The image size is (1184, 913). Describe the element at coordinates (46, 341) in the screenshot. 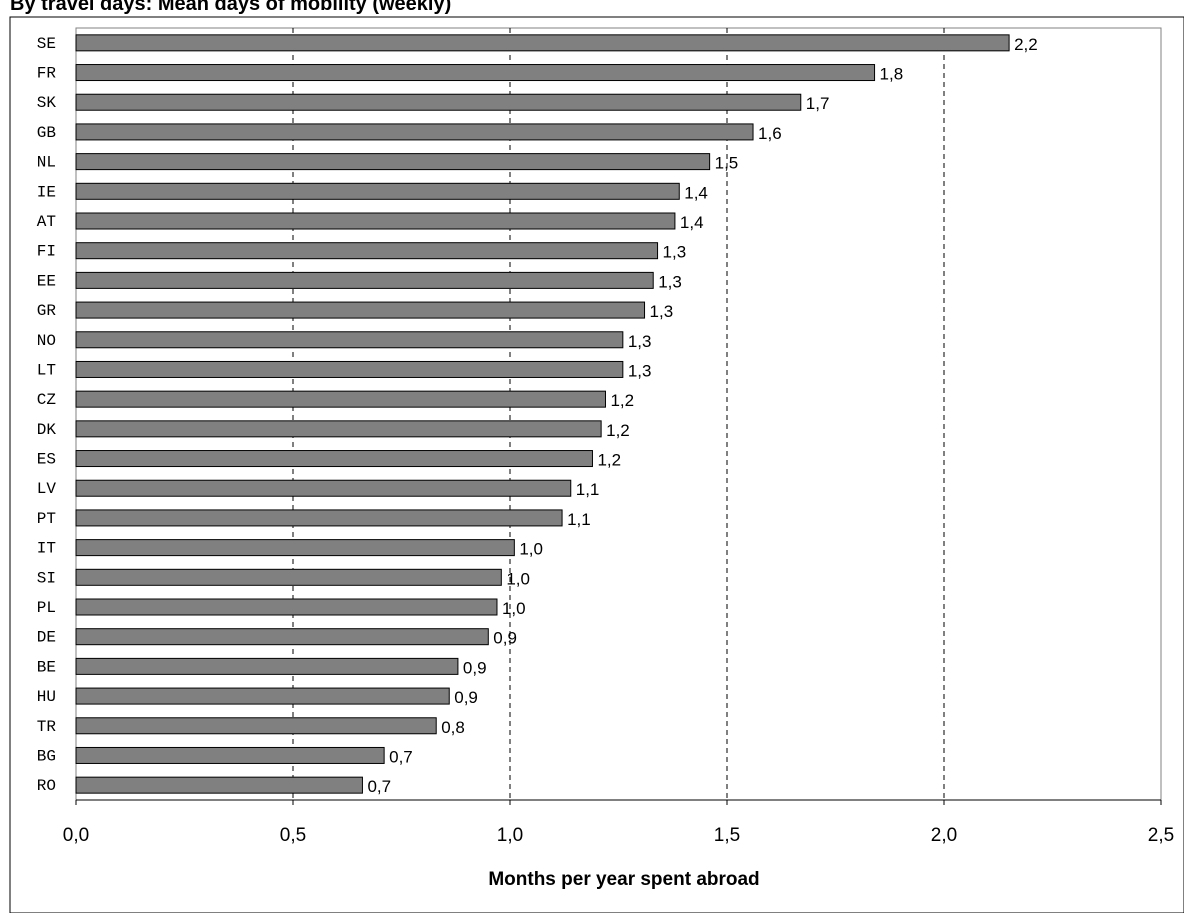

I see `category-label: NO` at that location.